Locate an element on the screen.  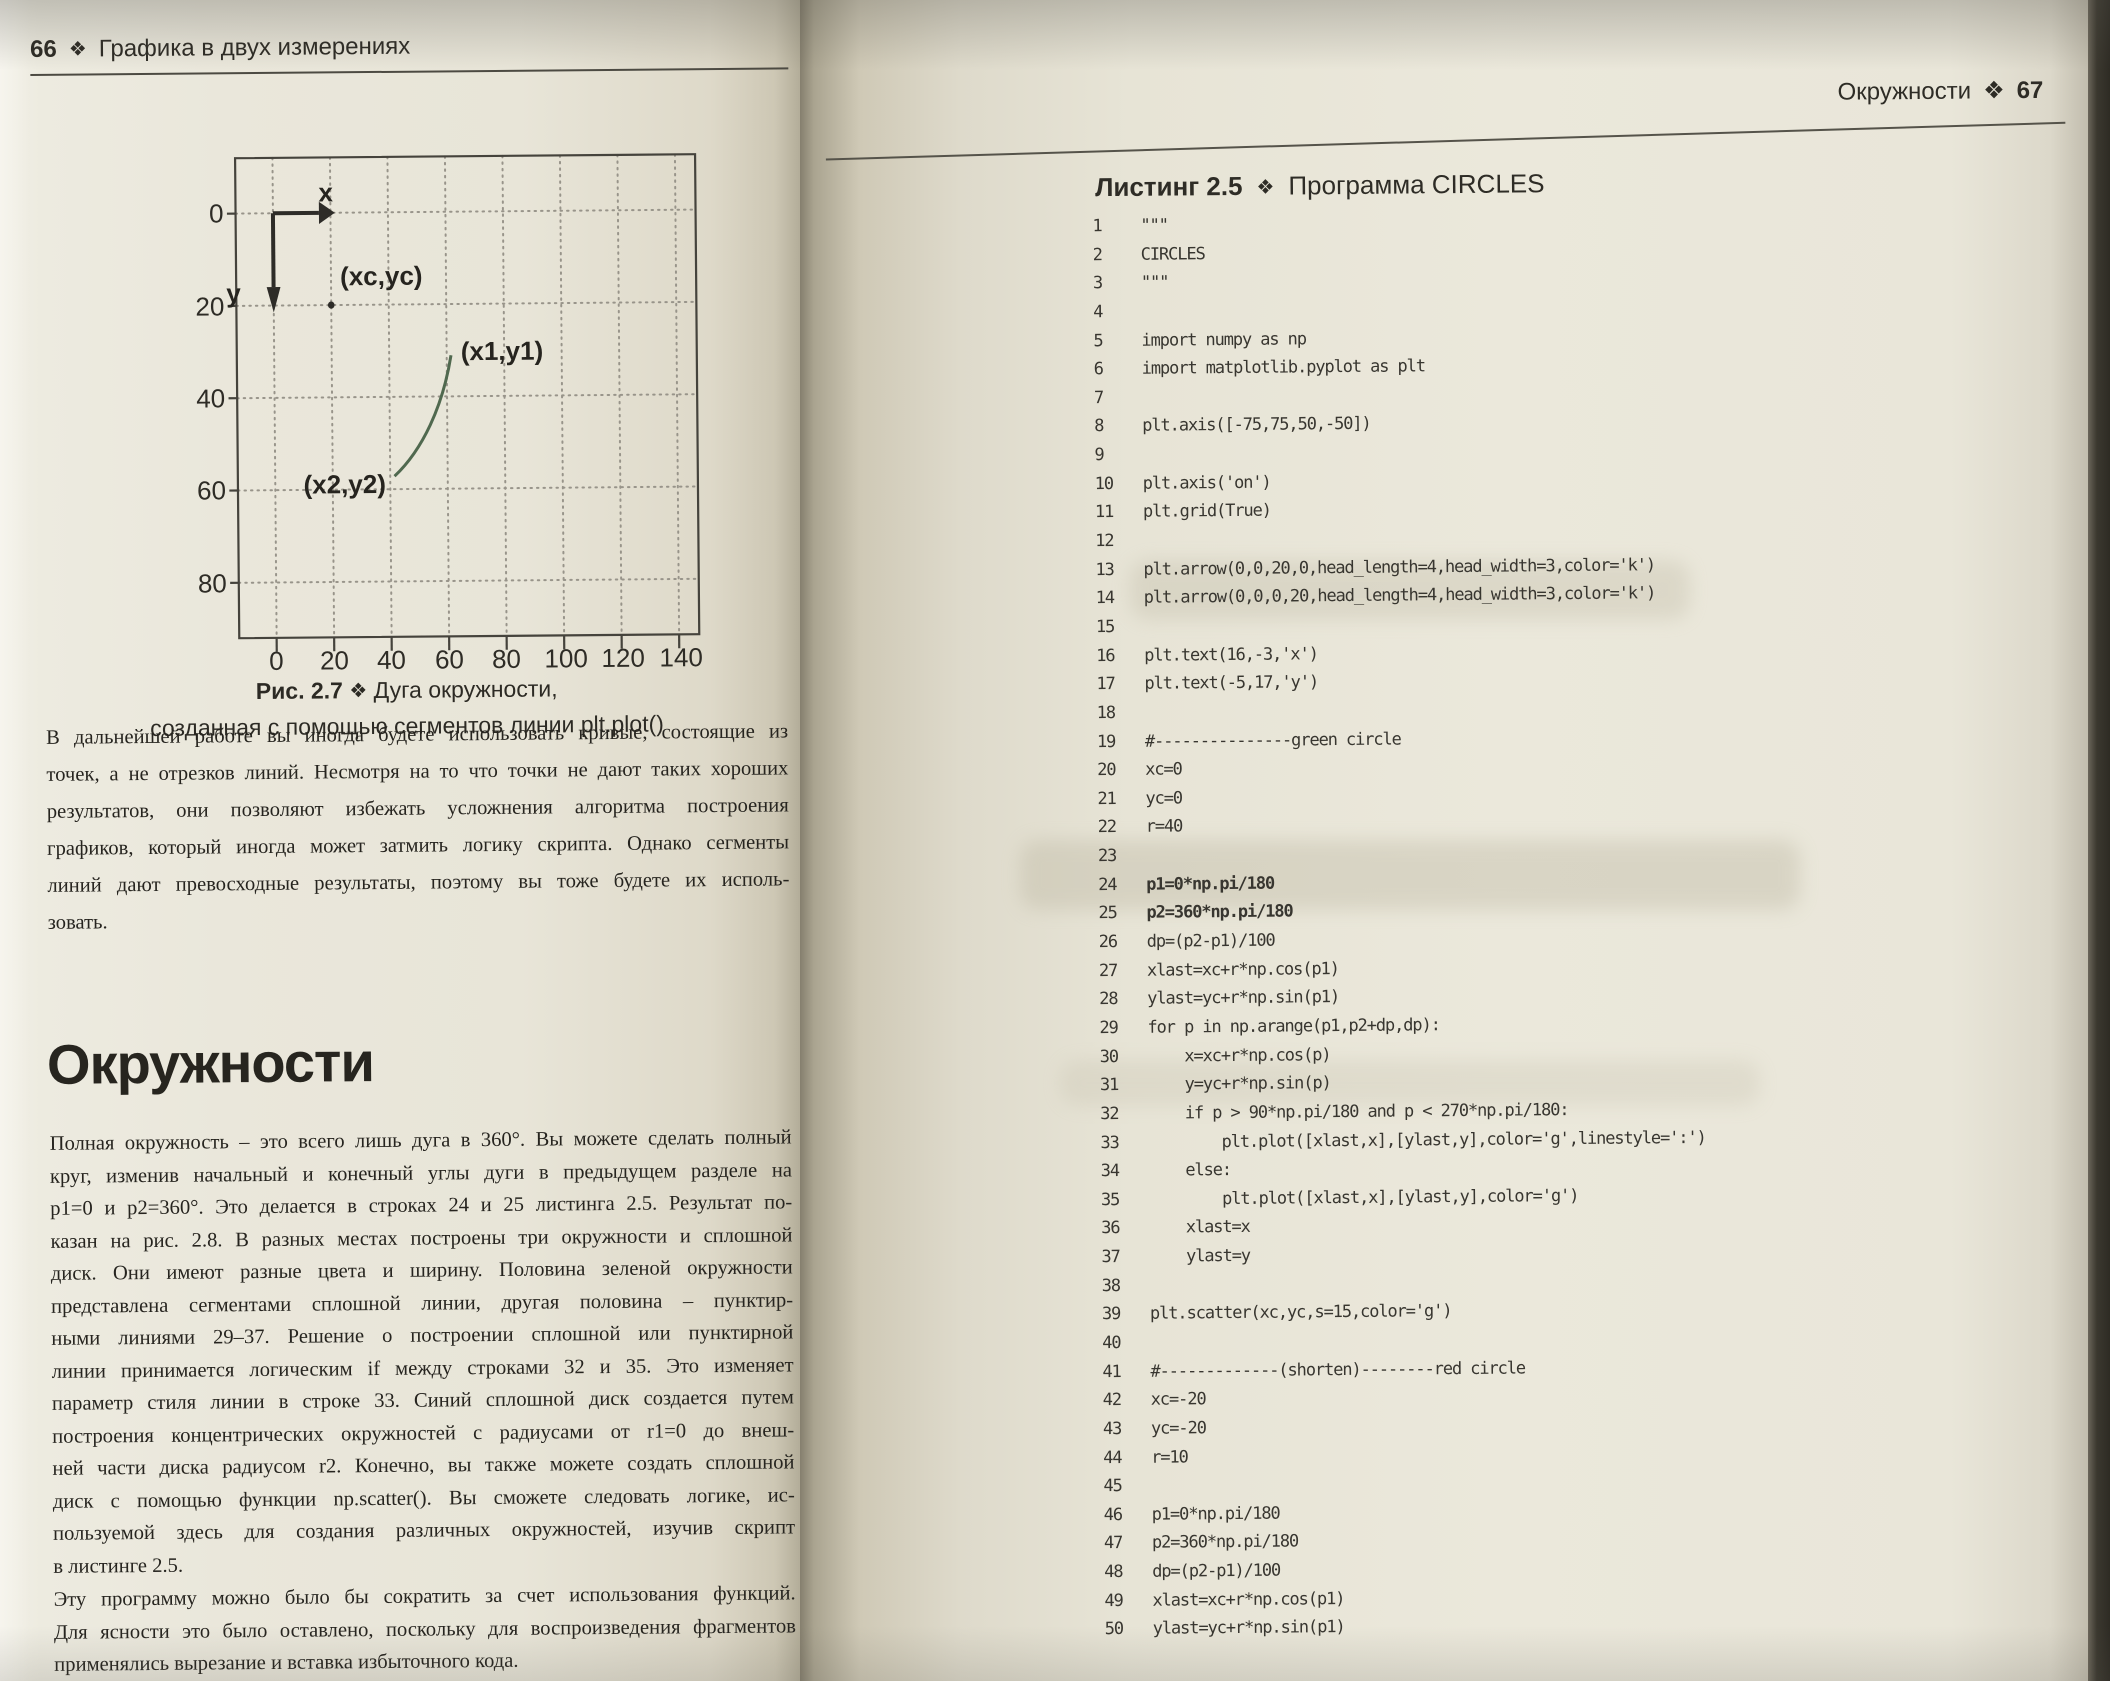
code-line-number: 12 is located at coordinates (1104, 541).